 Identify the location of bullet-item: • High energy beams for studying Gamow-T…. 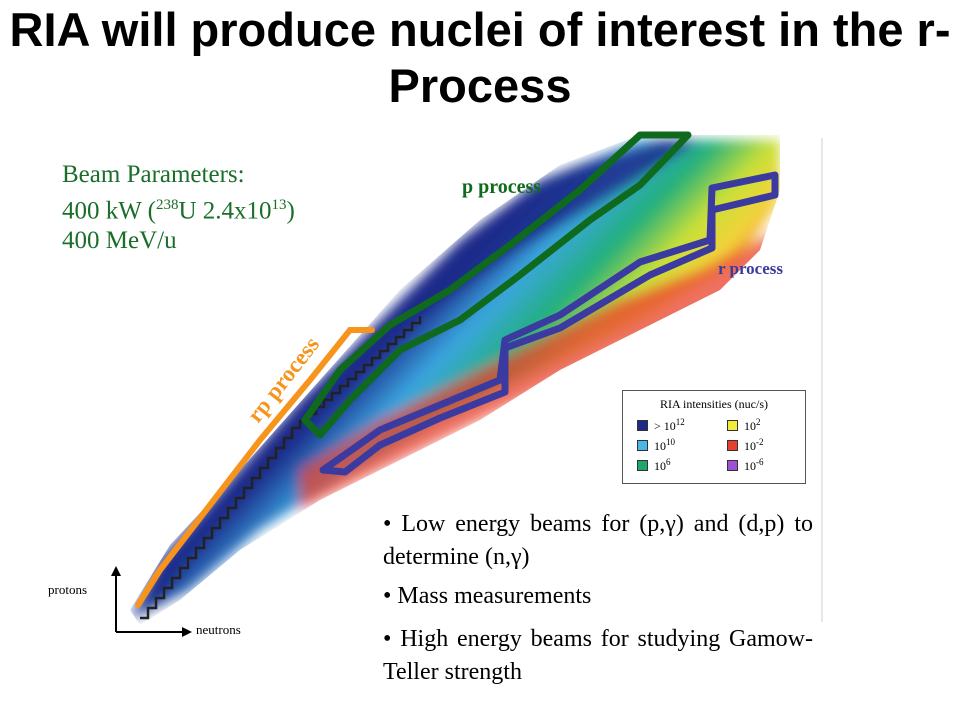
(598, 655).